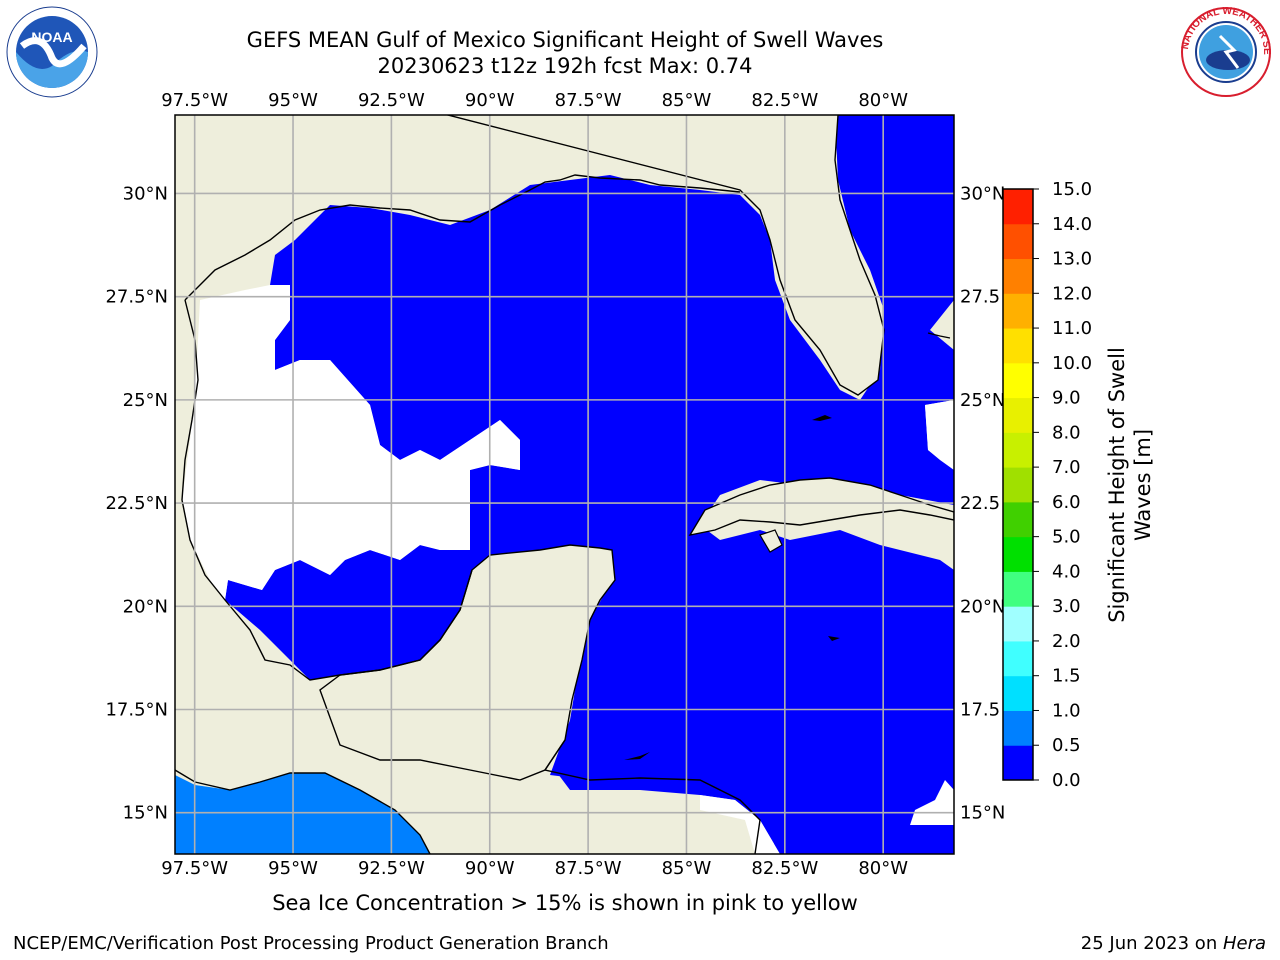 This screenshot has width=1280, height=960. Describe the element at coordinates (136, 297) in the screenshot. I see `lat-tick-label: 27.5°N` at that location.